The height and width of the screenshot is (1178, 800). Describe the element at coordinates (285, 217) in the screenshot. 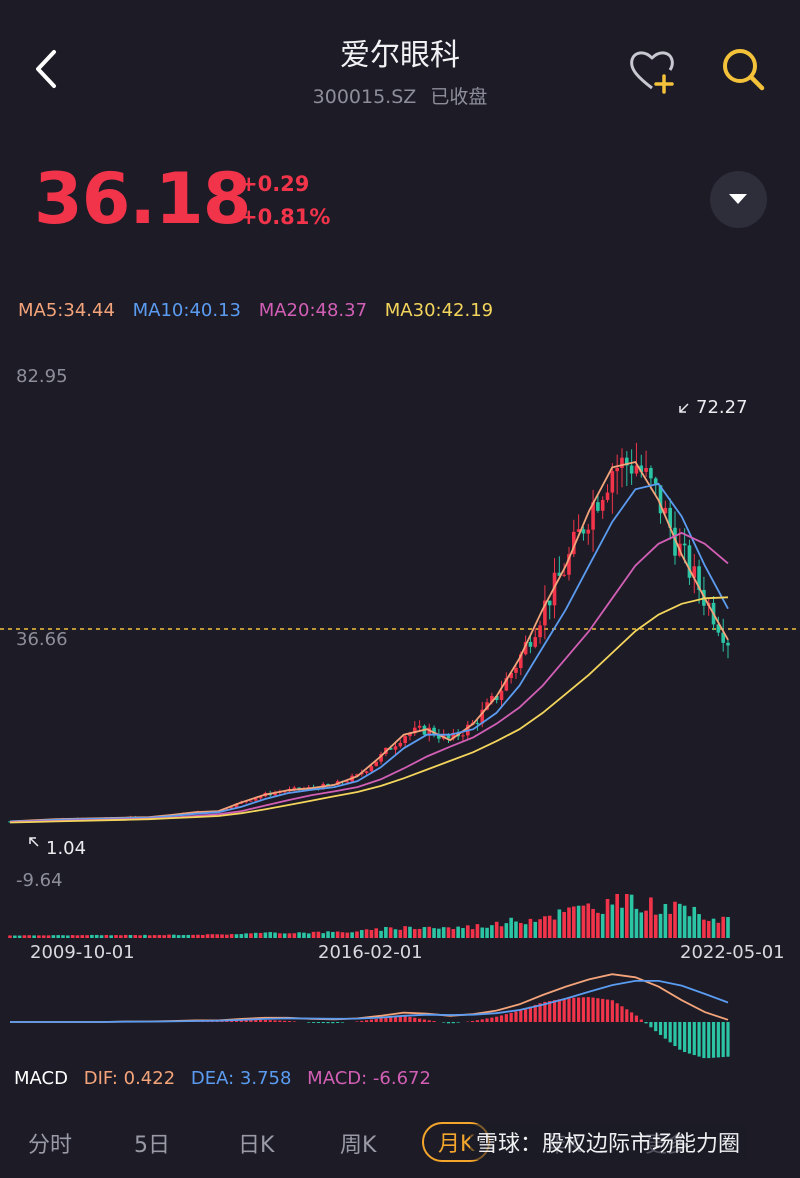

I see `price-change-pct: +0.81%` at that location.